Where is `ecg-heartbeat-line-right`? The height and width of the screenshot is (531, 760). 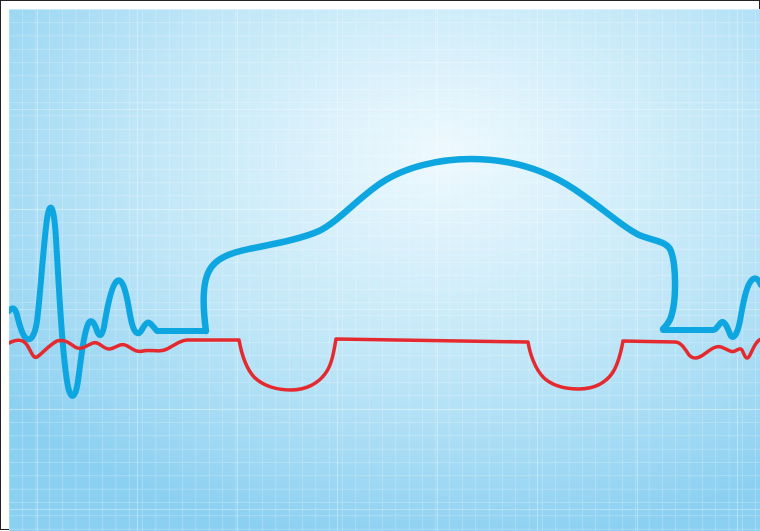
ecg-heartbeat-line-right is located at coordinates (710, 307).